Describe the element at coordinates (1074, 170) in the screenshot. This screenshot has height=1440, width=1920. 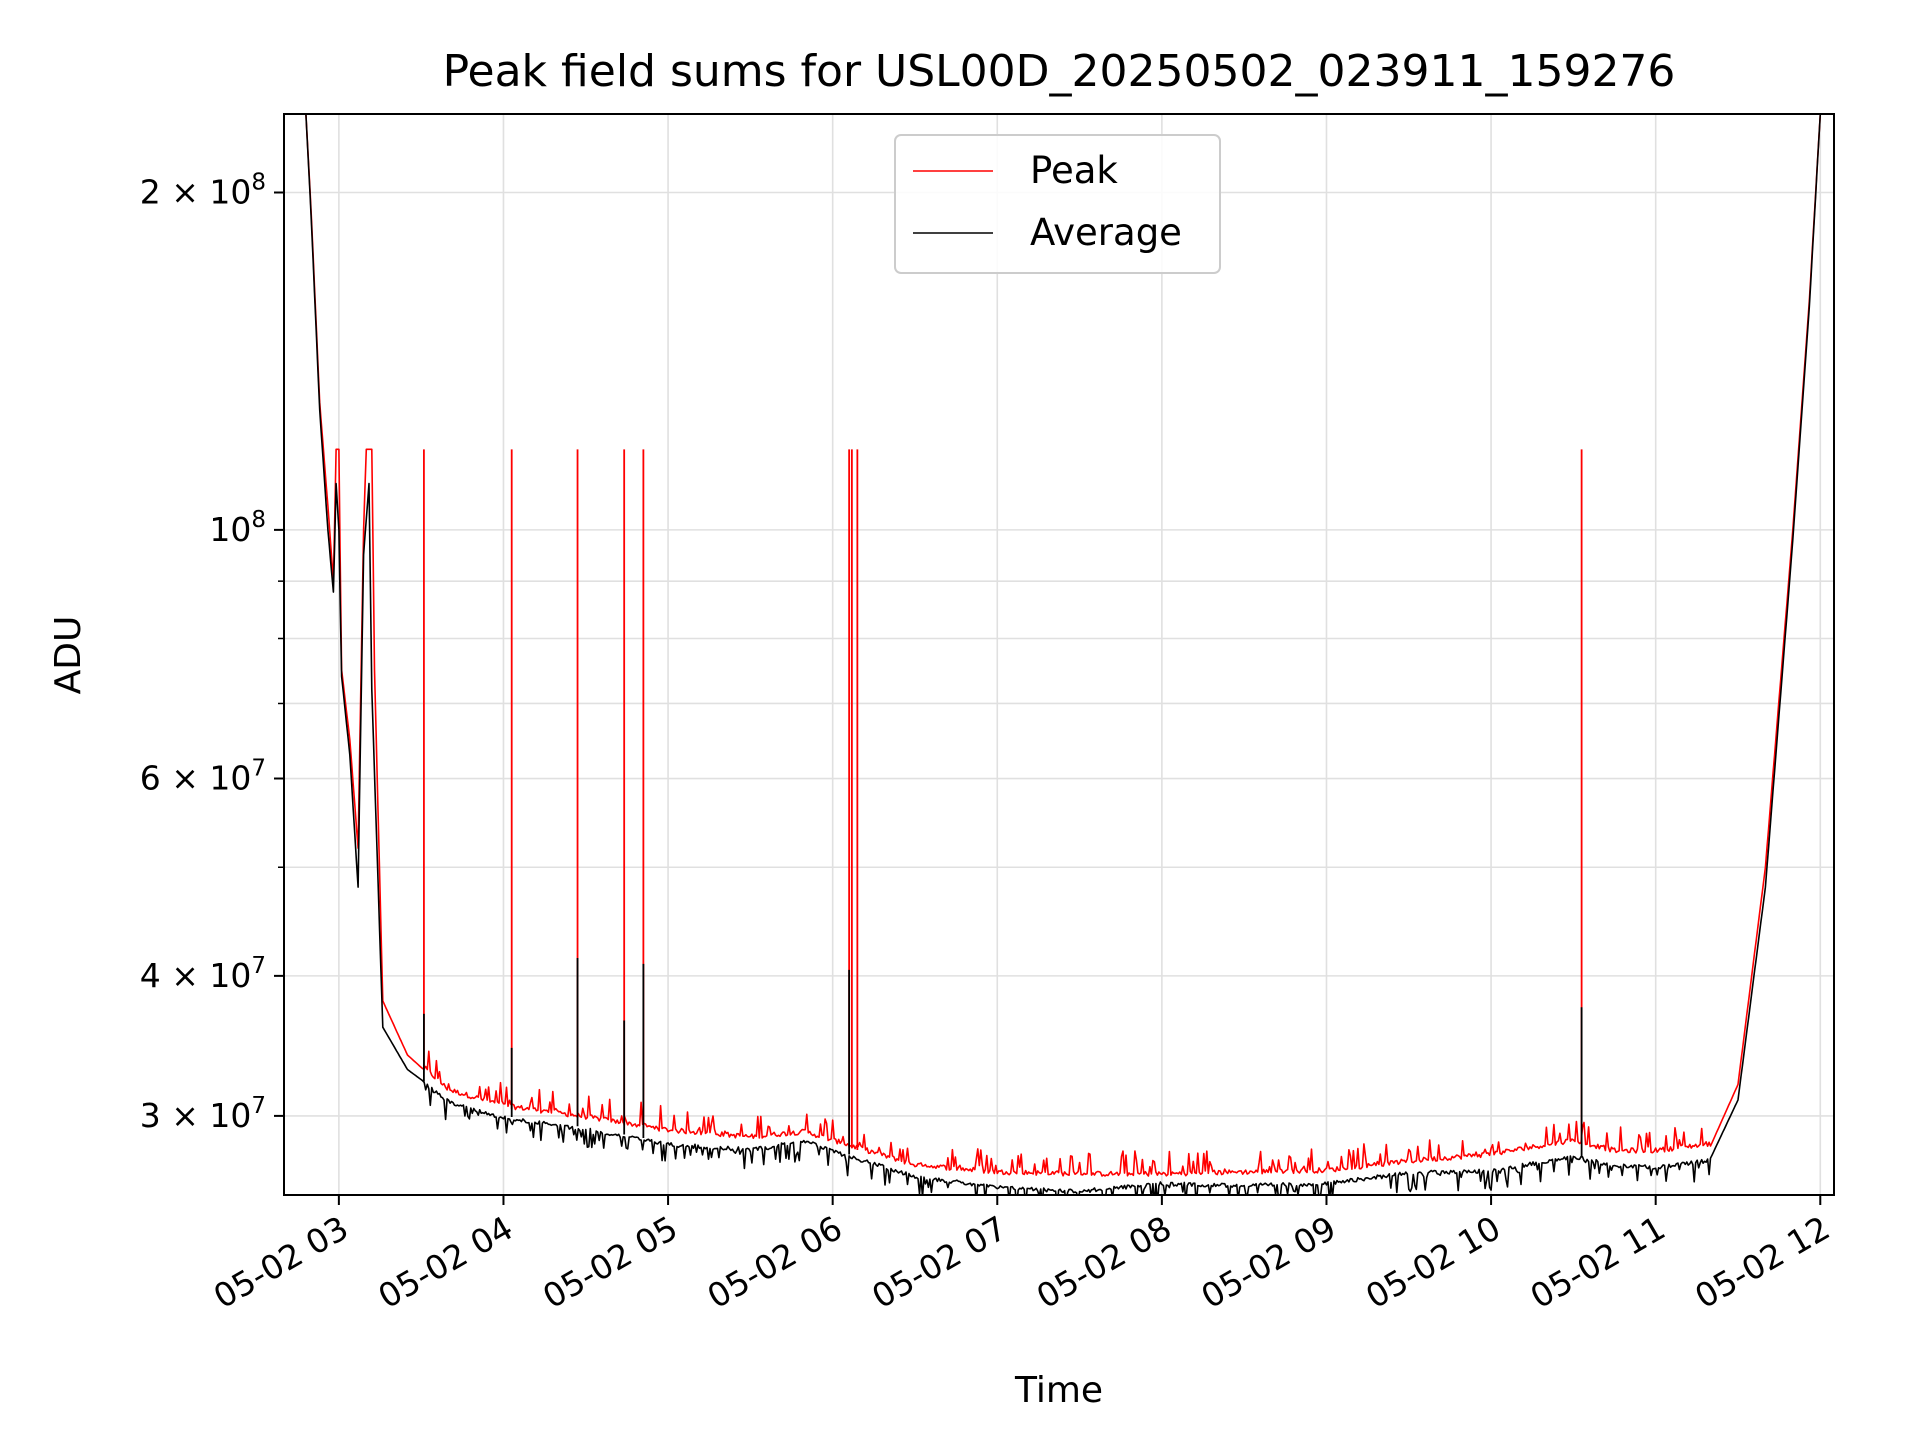
I see `legend-label-peak: Peak` at that location.